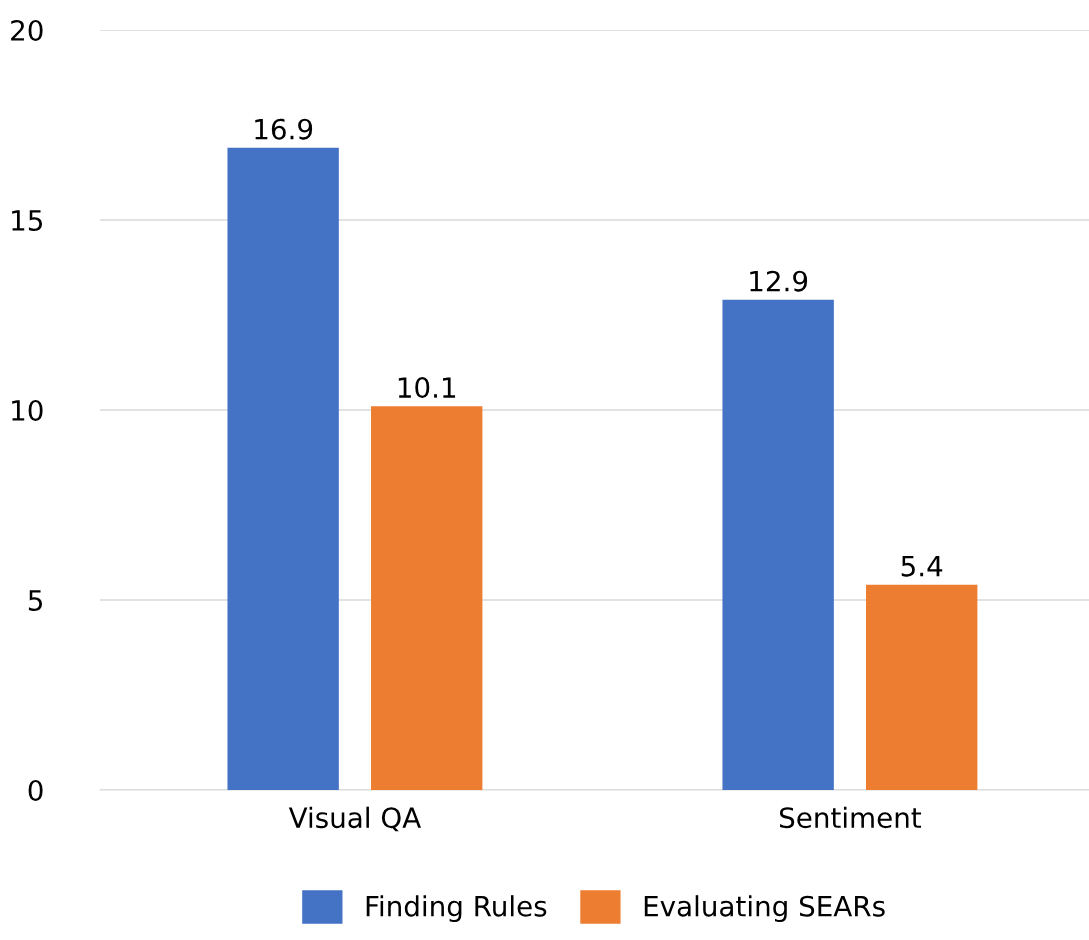 The width and height of the screenshot is (1089, 940). What do you see at coordinates (764, 909) in the screenshot?
I see `legend-label: Evaluating SEARs` at bounding box center [764, 909].